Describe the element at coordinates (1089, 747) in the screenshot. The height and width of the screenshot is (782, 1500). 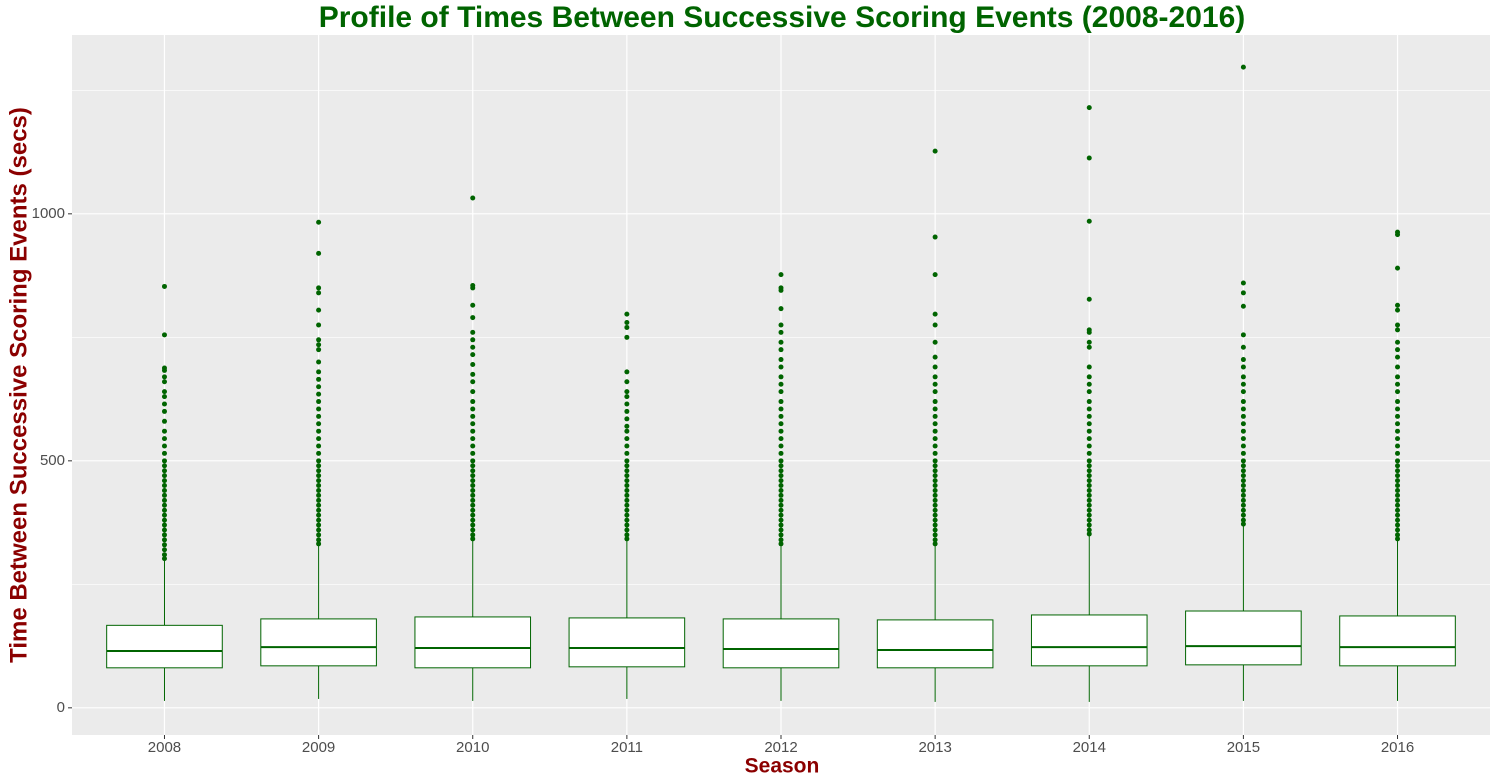
I see `x-tick-label: 2014` at that location.